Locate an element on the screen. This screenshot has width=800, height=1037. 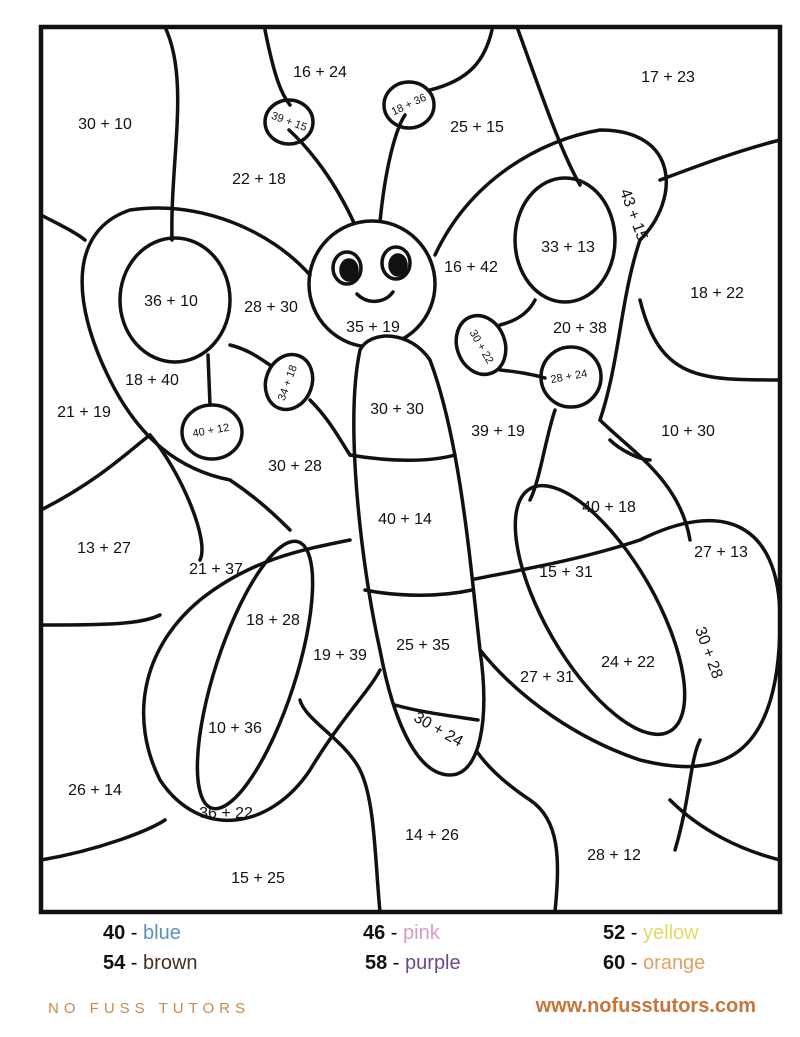
website-link: www.nofusstutors.com is located at coordinates (645, 1006).